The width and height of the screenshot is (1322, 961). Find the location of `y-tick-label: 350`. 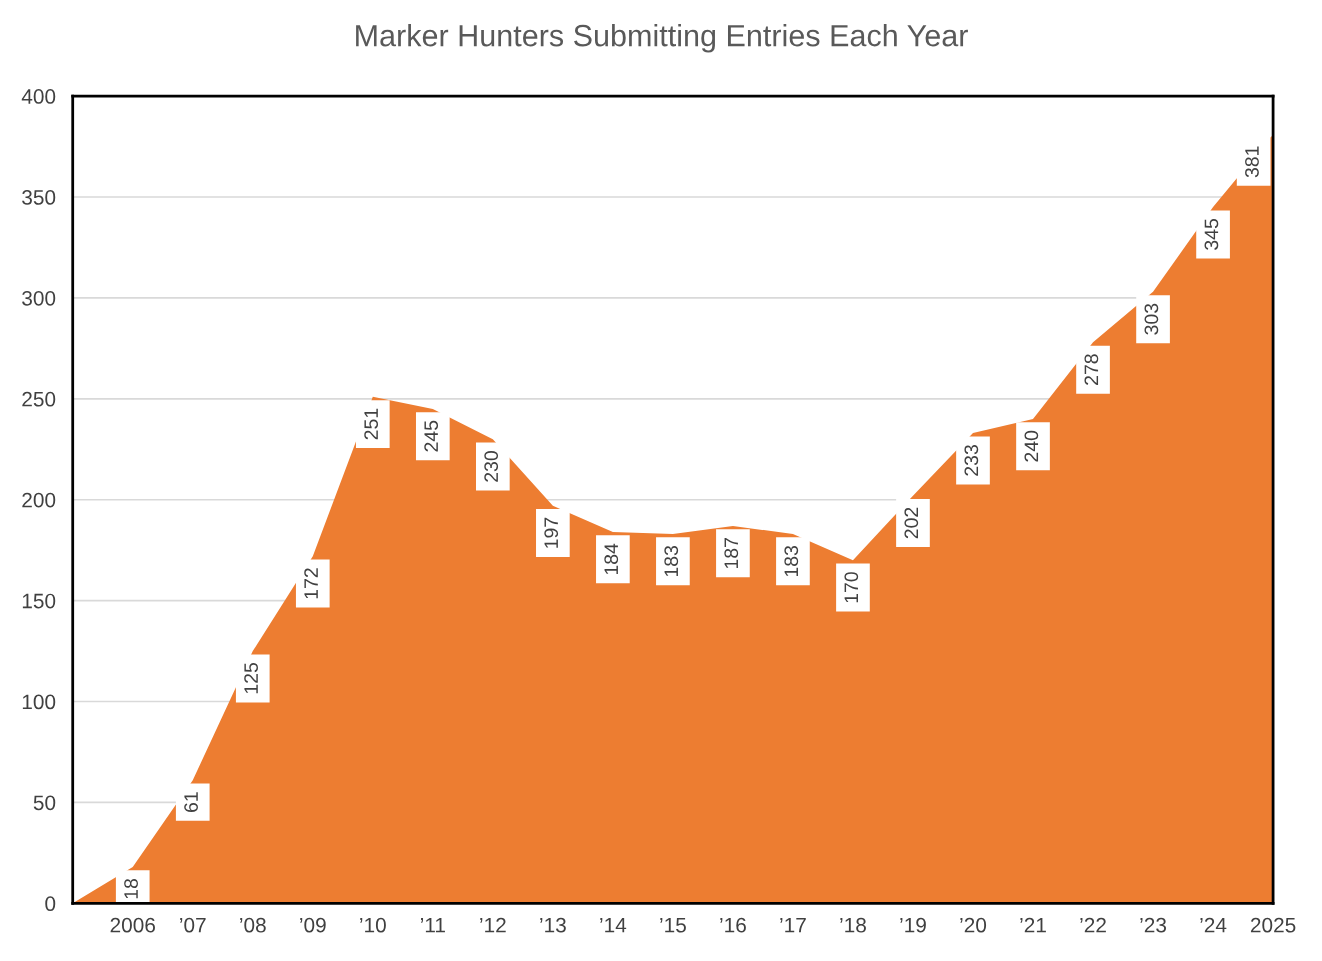

y-tick-label: 350 is located at coordinates (39, 197).